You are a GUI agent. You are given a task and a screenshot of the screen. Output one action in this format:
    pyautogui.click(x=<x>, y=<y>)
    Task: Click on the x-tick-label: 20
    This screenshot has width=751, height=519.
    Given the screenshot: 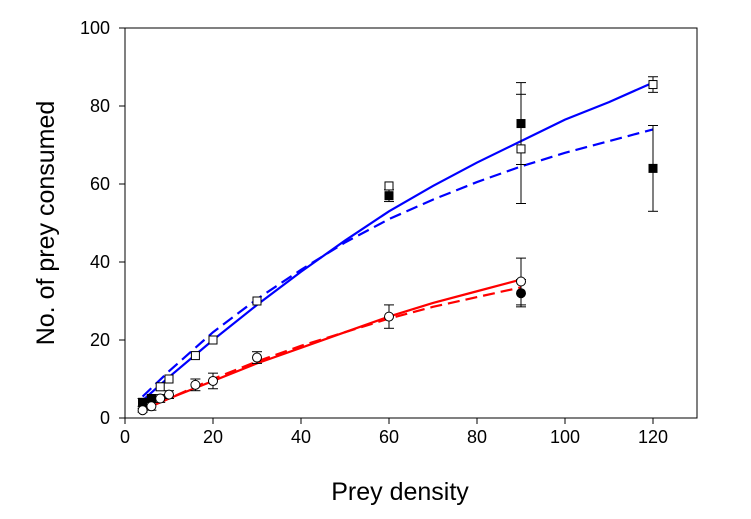 What is the action you would take?
    pyautogui.click(x=213, y=437)
    